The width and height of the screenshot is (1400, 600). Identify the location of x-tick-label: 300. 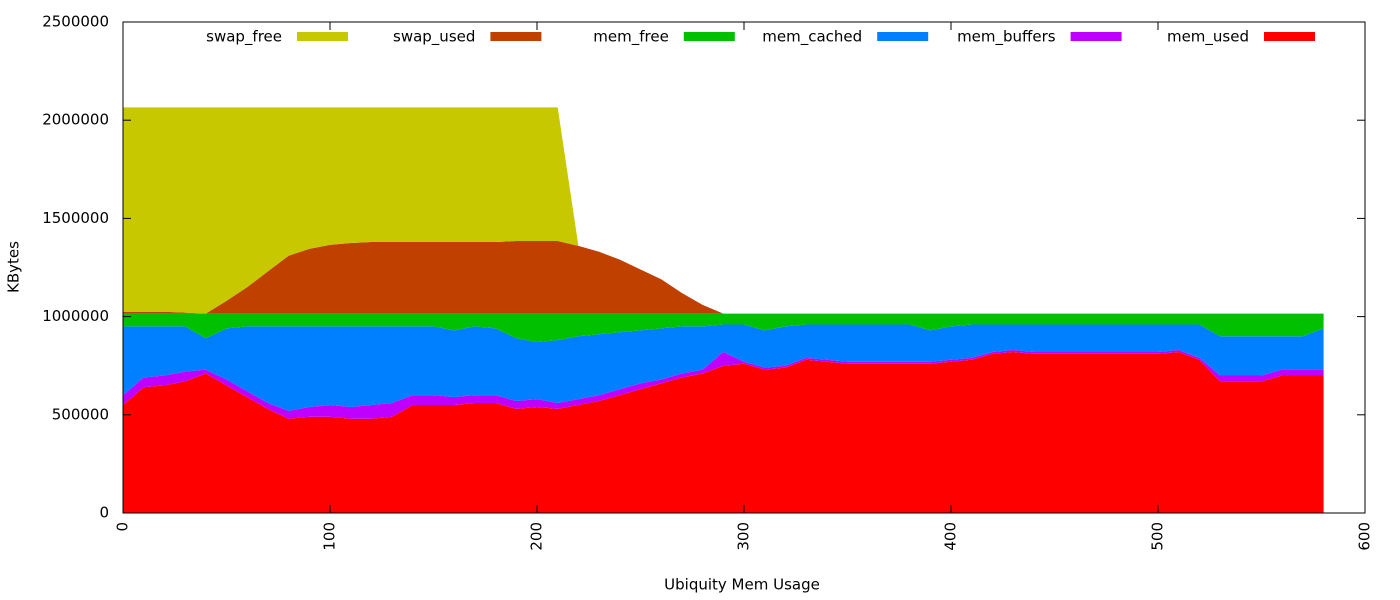
(744, 536).